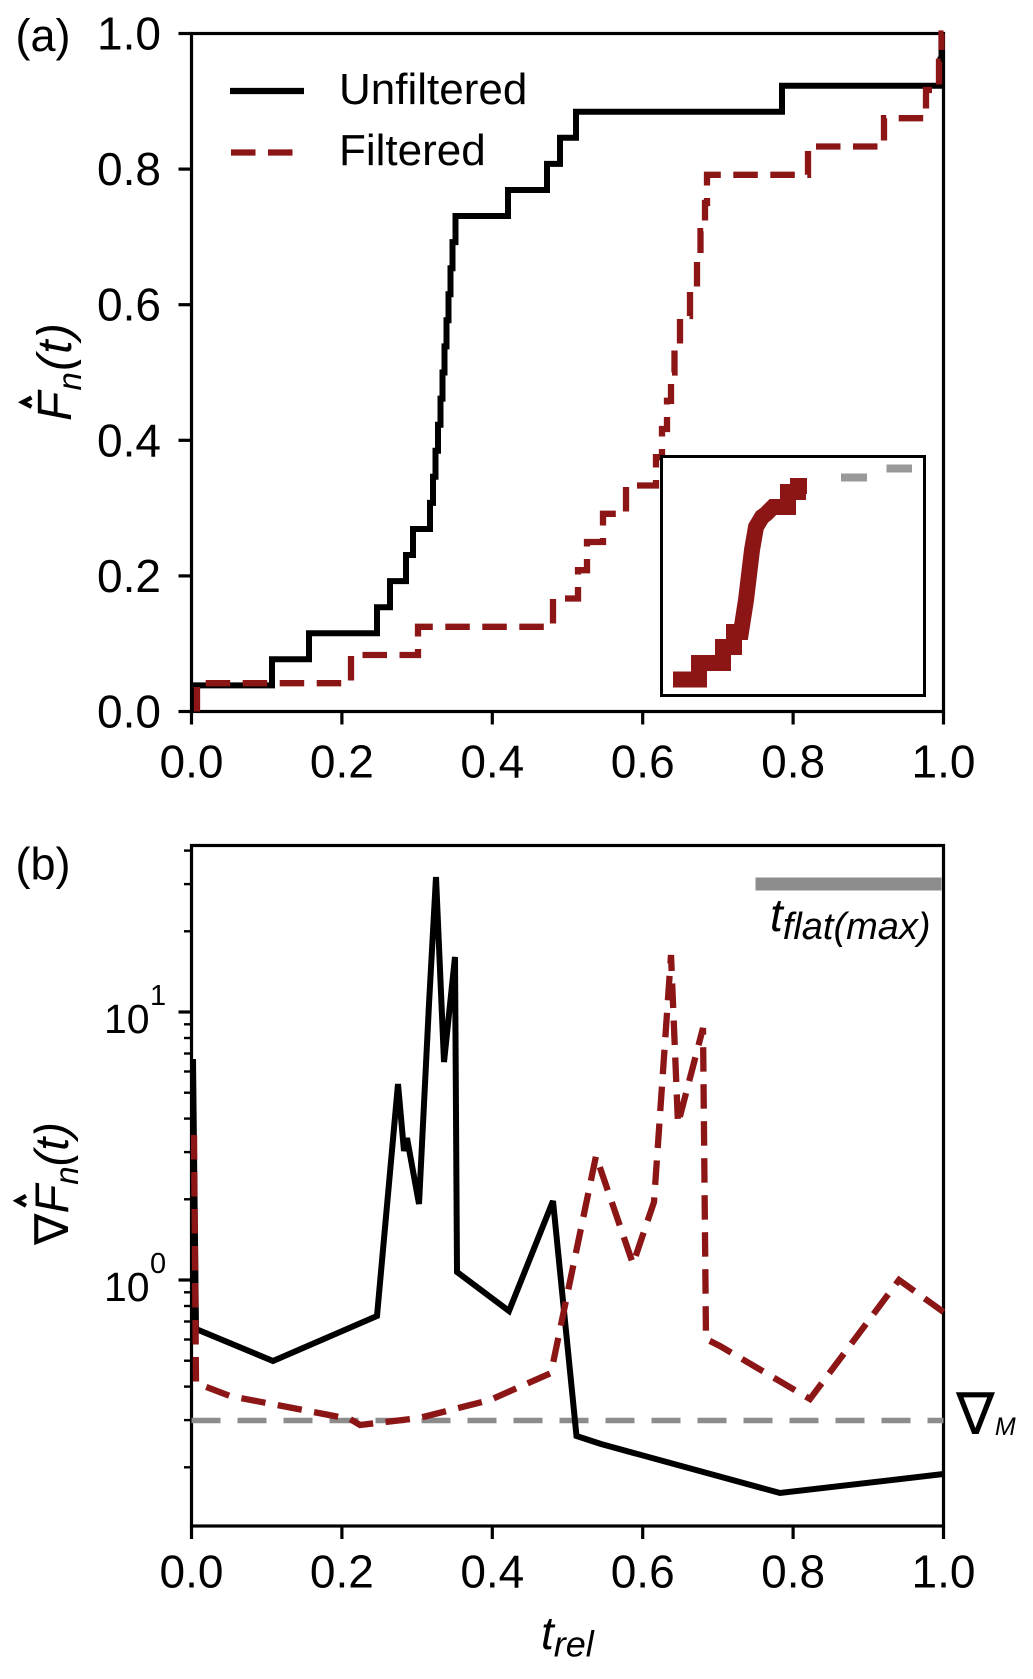  Describe the element at coordinates (412, 150) in the screenshot. I see `svg-text: Filtered` at that location.